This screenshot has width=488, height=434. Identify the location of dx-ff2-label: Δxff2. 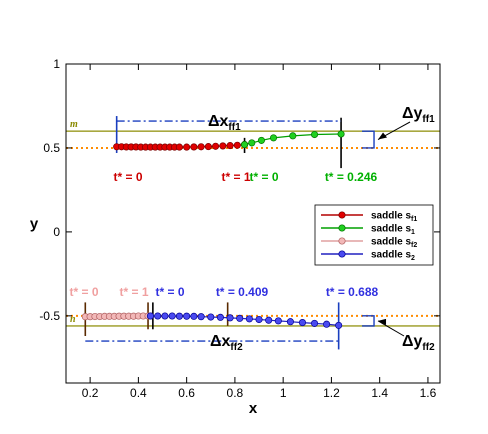
(226, 343).